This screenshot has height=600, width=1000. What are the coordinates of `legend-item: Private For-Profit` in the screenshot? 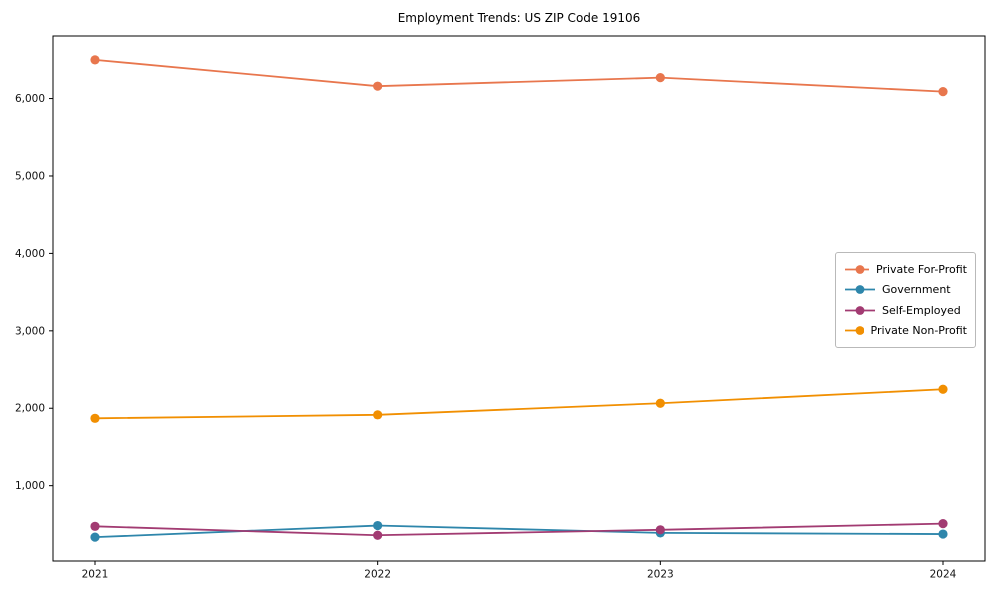 It's located at (906, 269).